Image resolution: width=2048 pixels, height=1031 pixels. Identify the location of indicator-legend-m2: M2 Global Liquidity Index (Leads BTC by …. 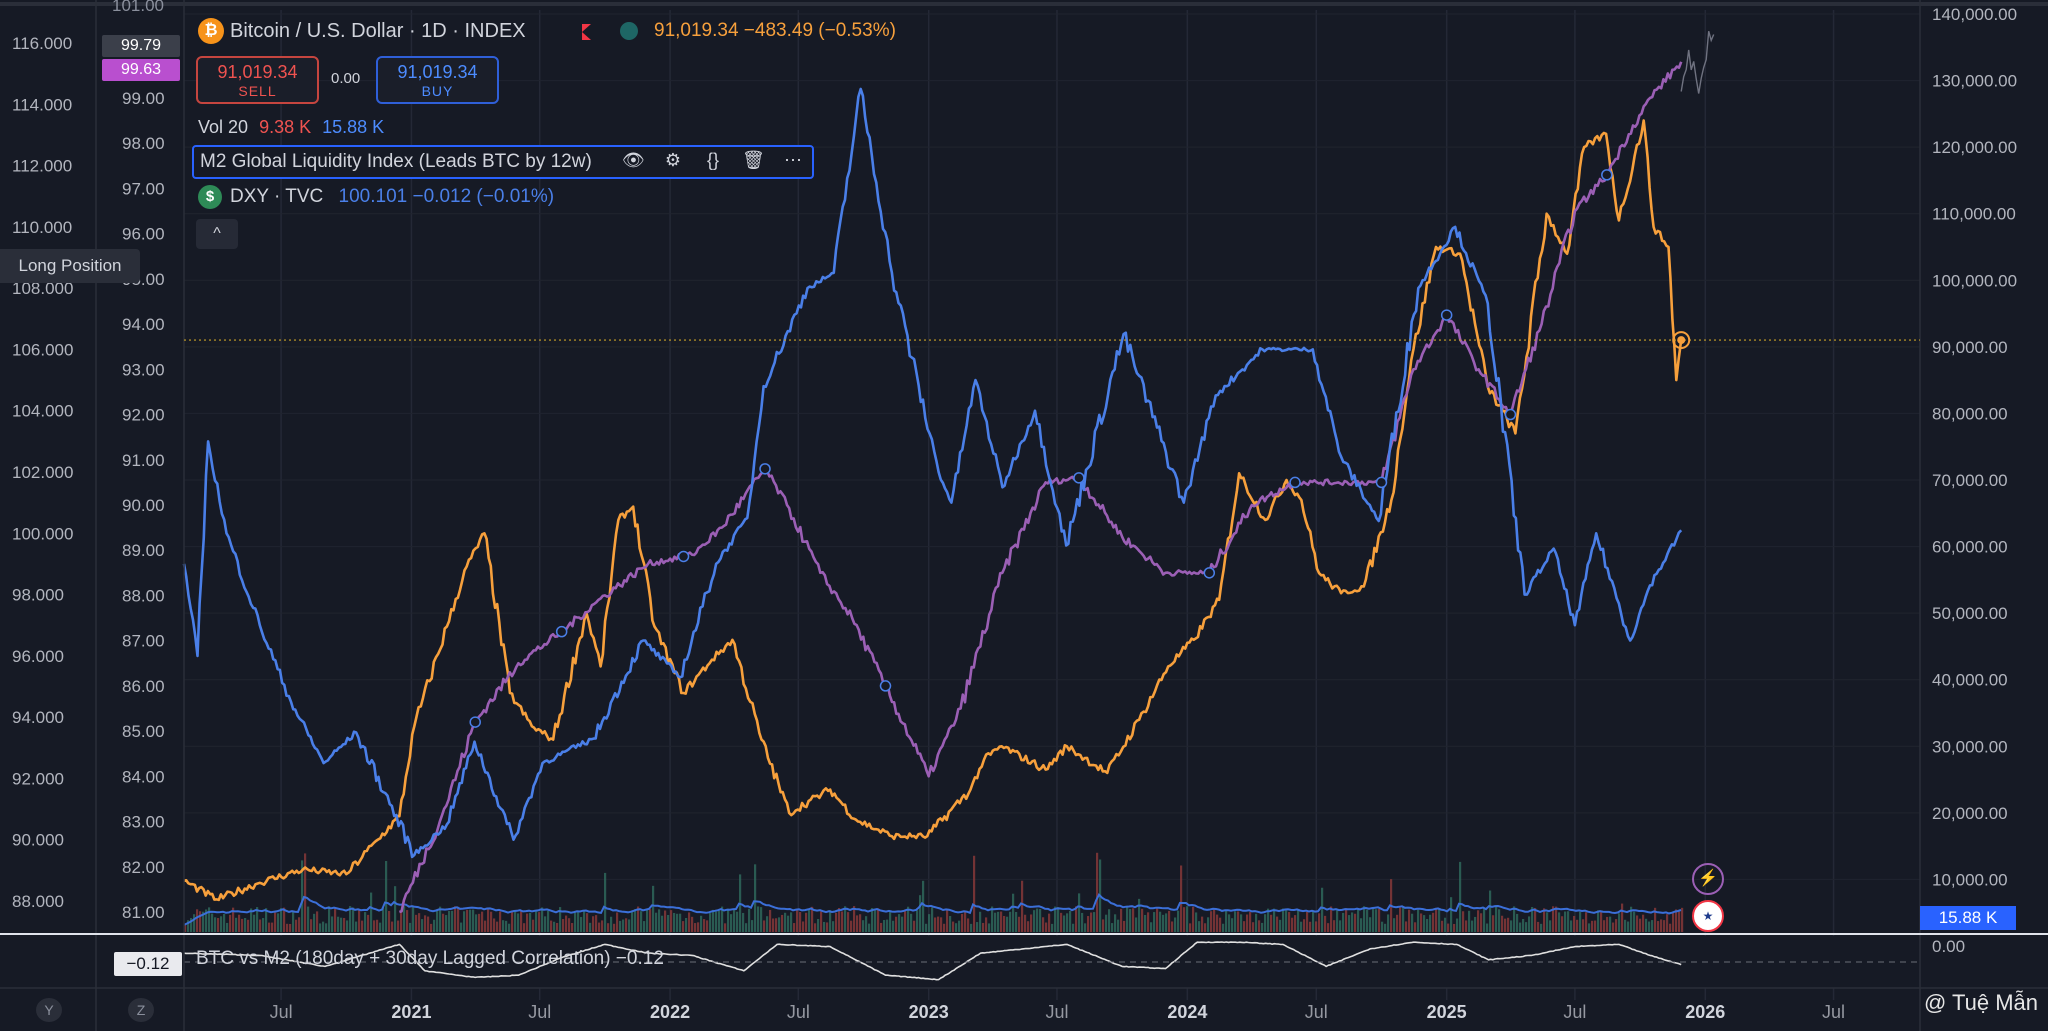
(503, 162).